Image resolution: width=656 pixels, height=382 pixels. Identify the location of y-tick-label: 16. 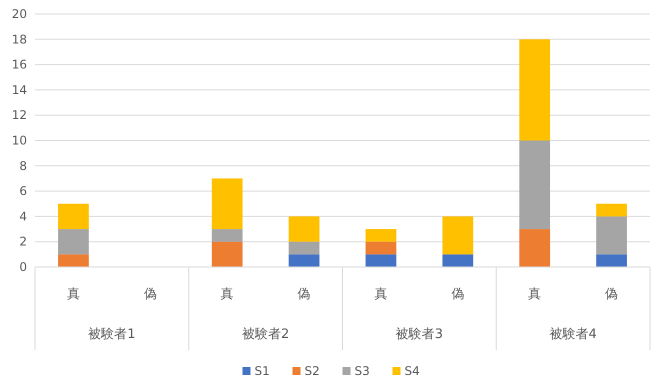
(19, 65).